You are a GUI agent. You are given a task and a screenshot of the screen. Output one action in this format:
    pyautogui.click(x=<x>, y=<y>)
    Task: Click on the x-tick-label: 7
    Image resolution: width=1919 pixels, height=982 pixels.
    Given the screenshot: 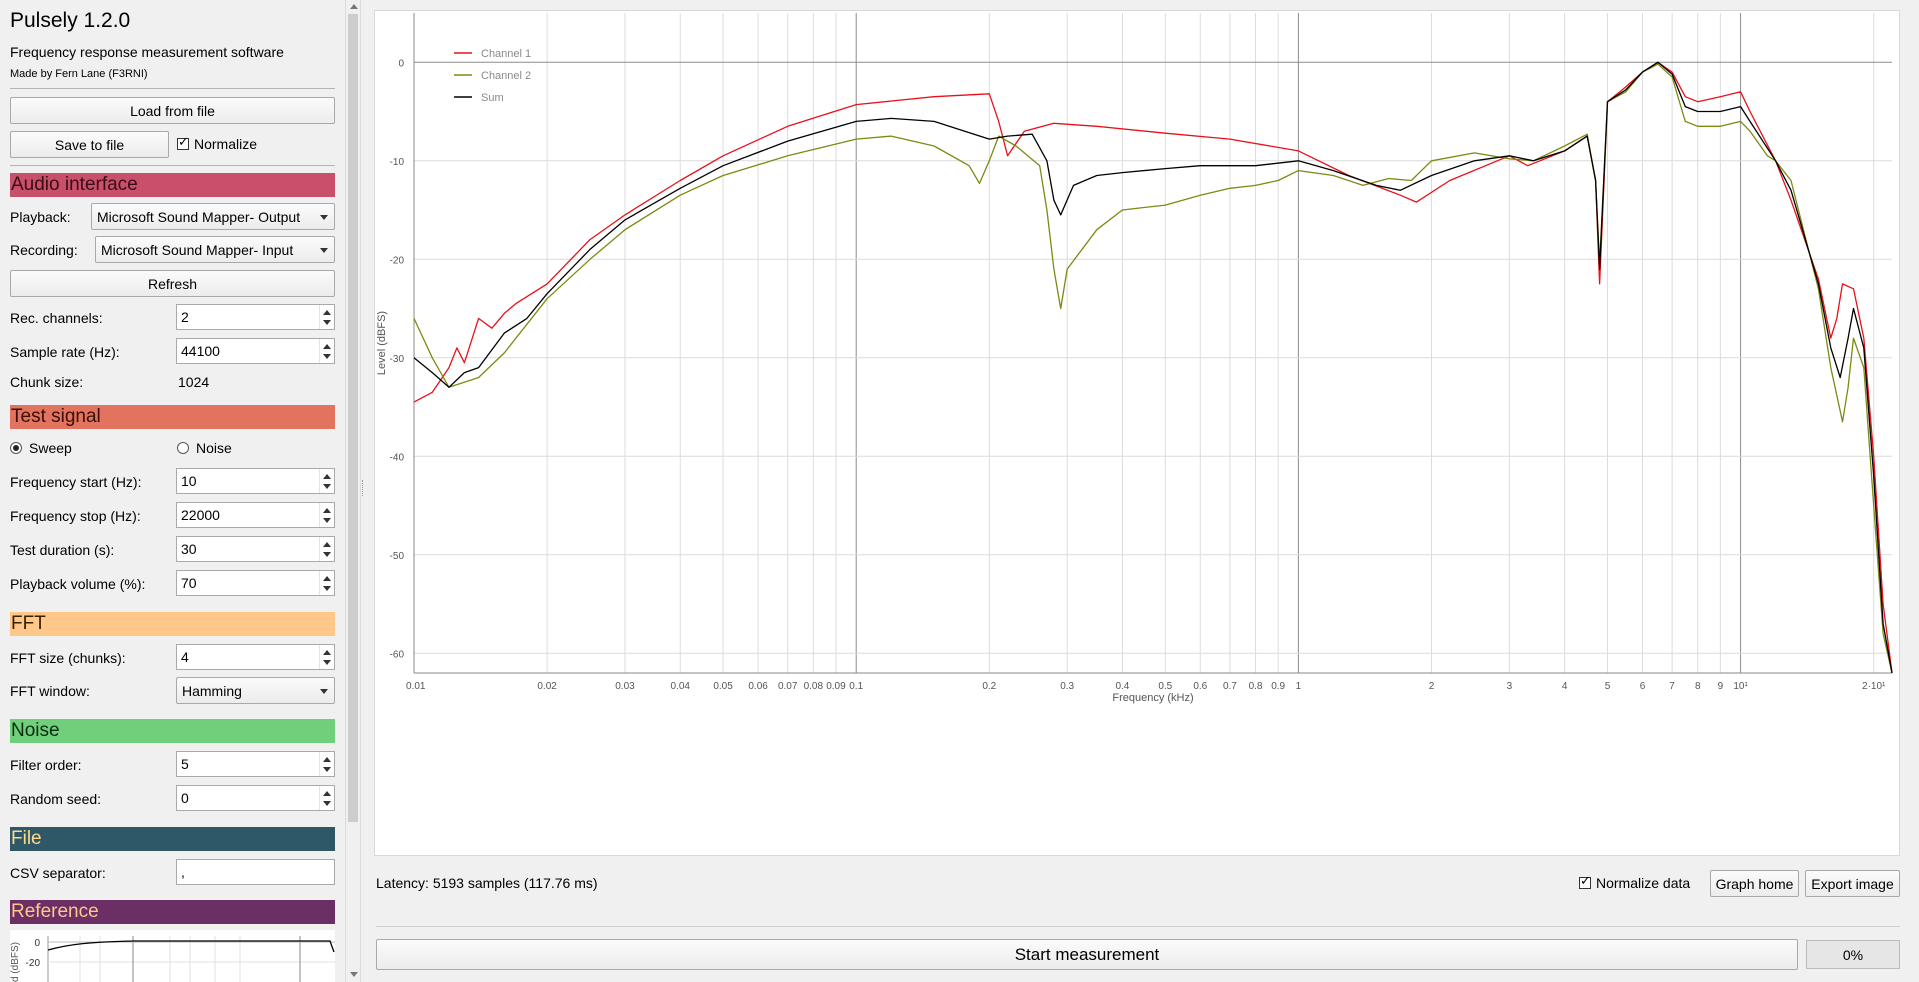 What is the action you would take?
    pyautogui.click(x=1672, y=686)
    